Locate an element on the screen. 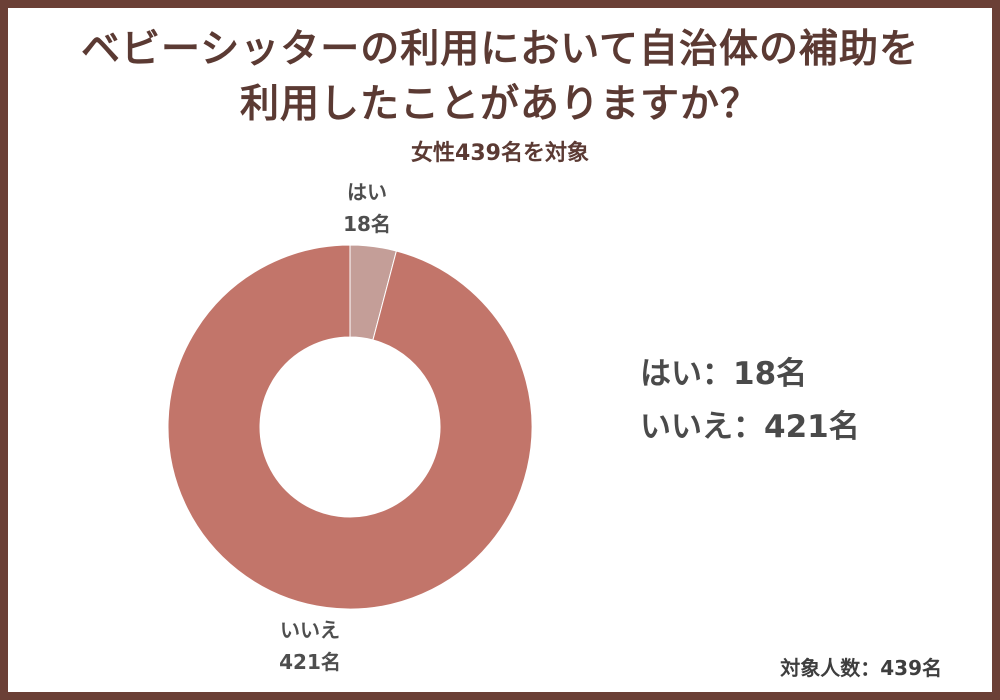 The width and height of the screenshot is (1000, 700). legend-entry-no: いいえ：421名 is located at coordinates (750, 427).